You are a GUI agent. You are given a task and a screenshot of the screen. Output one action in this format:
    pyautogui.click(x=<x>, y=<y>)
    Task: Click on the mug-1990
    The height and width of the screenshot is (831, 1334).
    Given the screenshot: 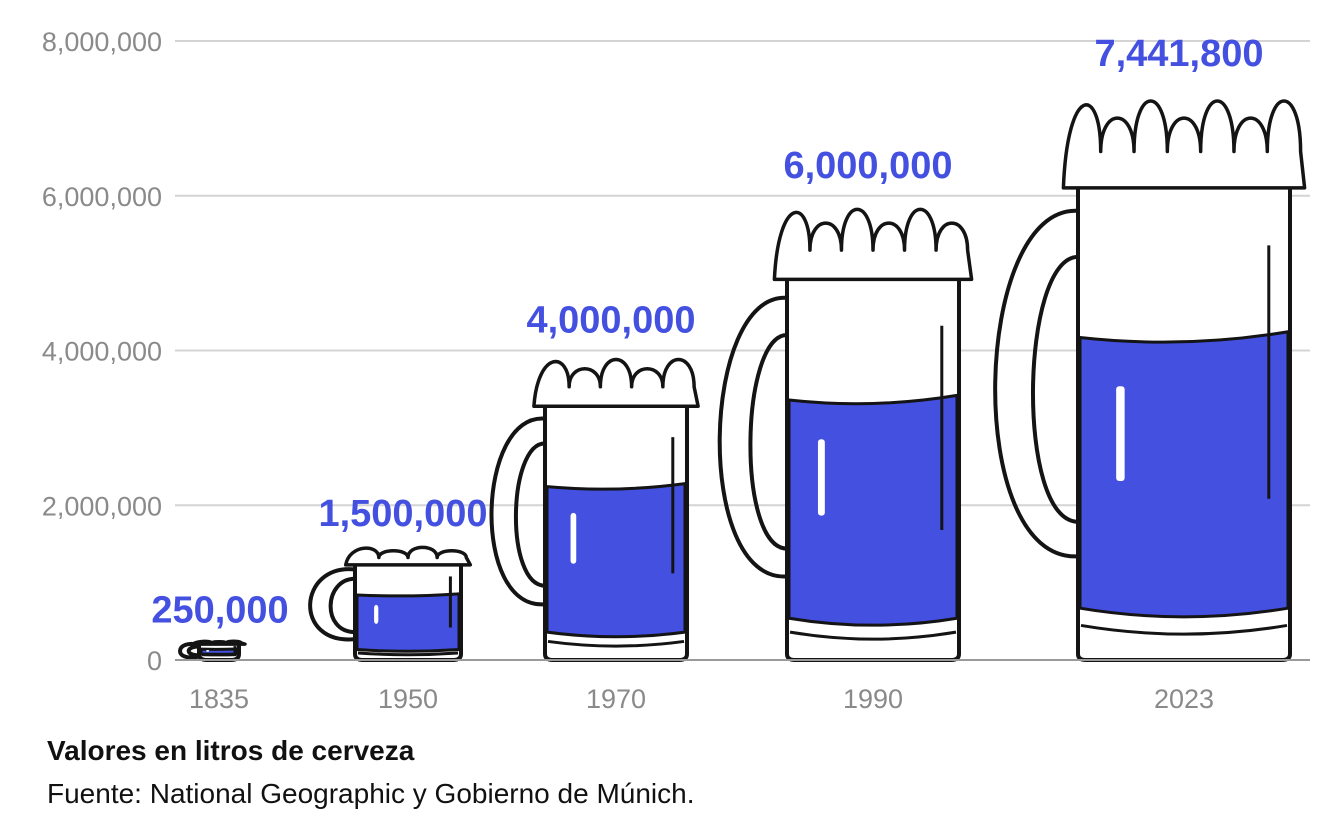 What is the action you would take?
    pyautogui.click(x=845, y=434)
    